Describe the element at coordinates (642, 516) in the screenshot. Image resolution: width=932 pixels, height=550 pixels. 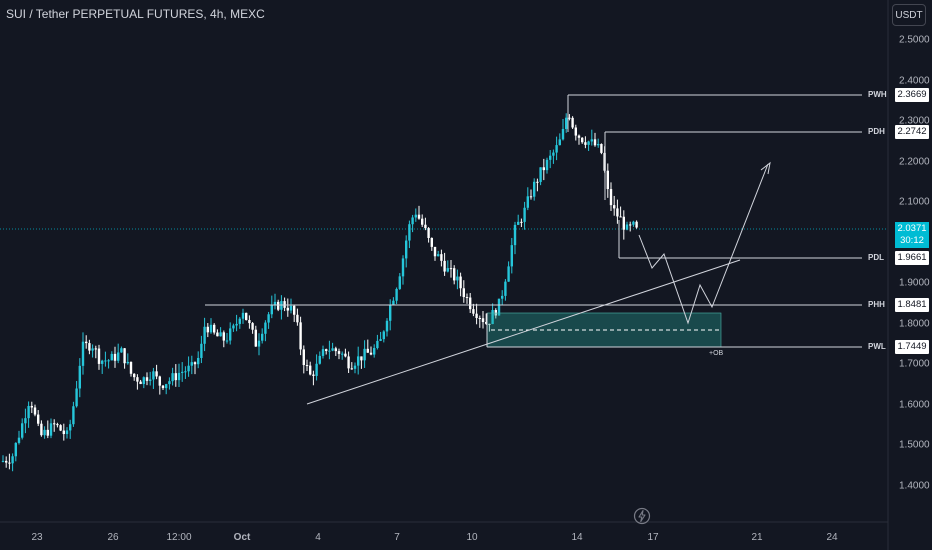
I see `lightning-icon` at that location.